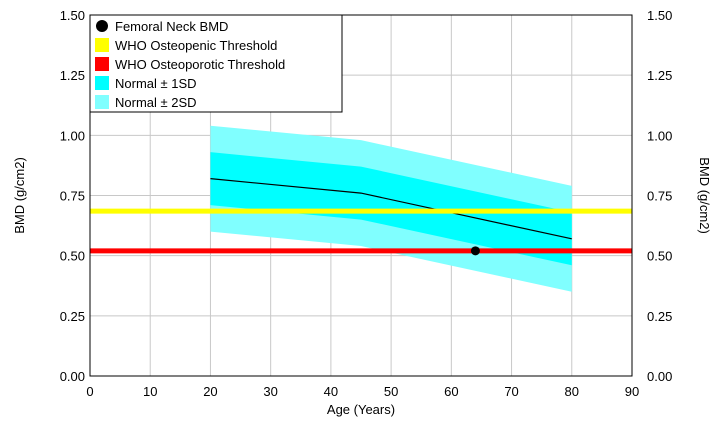 This screenshot has width=723, height=423. What do you see at coordinates (572, 391) in the screenshot?
I see `x-tick-label: 80` at bounding box center [572, 391].